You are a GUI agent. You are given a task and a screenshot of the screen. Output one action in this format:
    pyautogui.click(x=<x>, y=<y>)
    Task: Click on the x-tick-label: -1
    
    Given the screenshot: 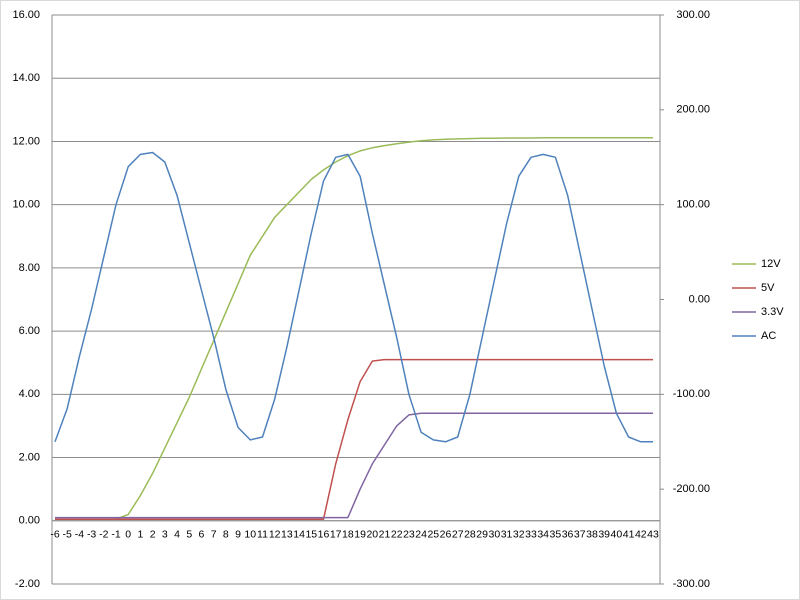 What is the action you would take?
    pyautogui.click(x=115, y=535)
    